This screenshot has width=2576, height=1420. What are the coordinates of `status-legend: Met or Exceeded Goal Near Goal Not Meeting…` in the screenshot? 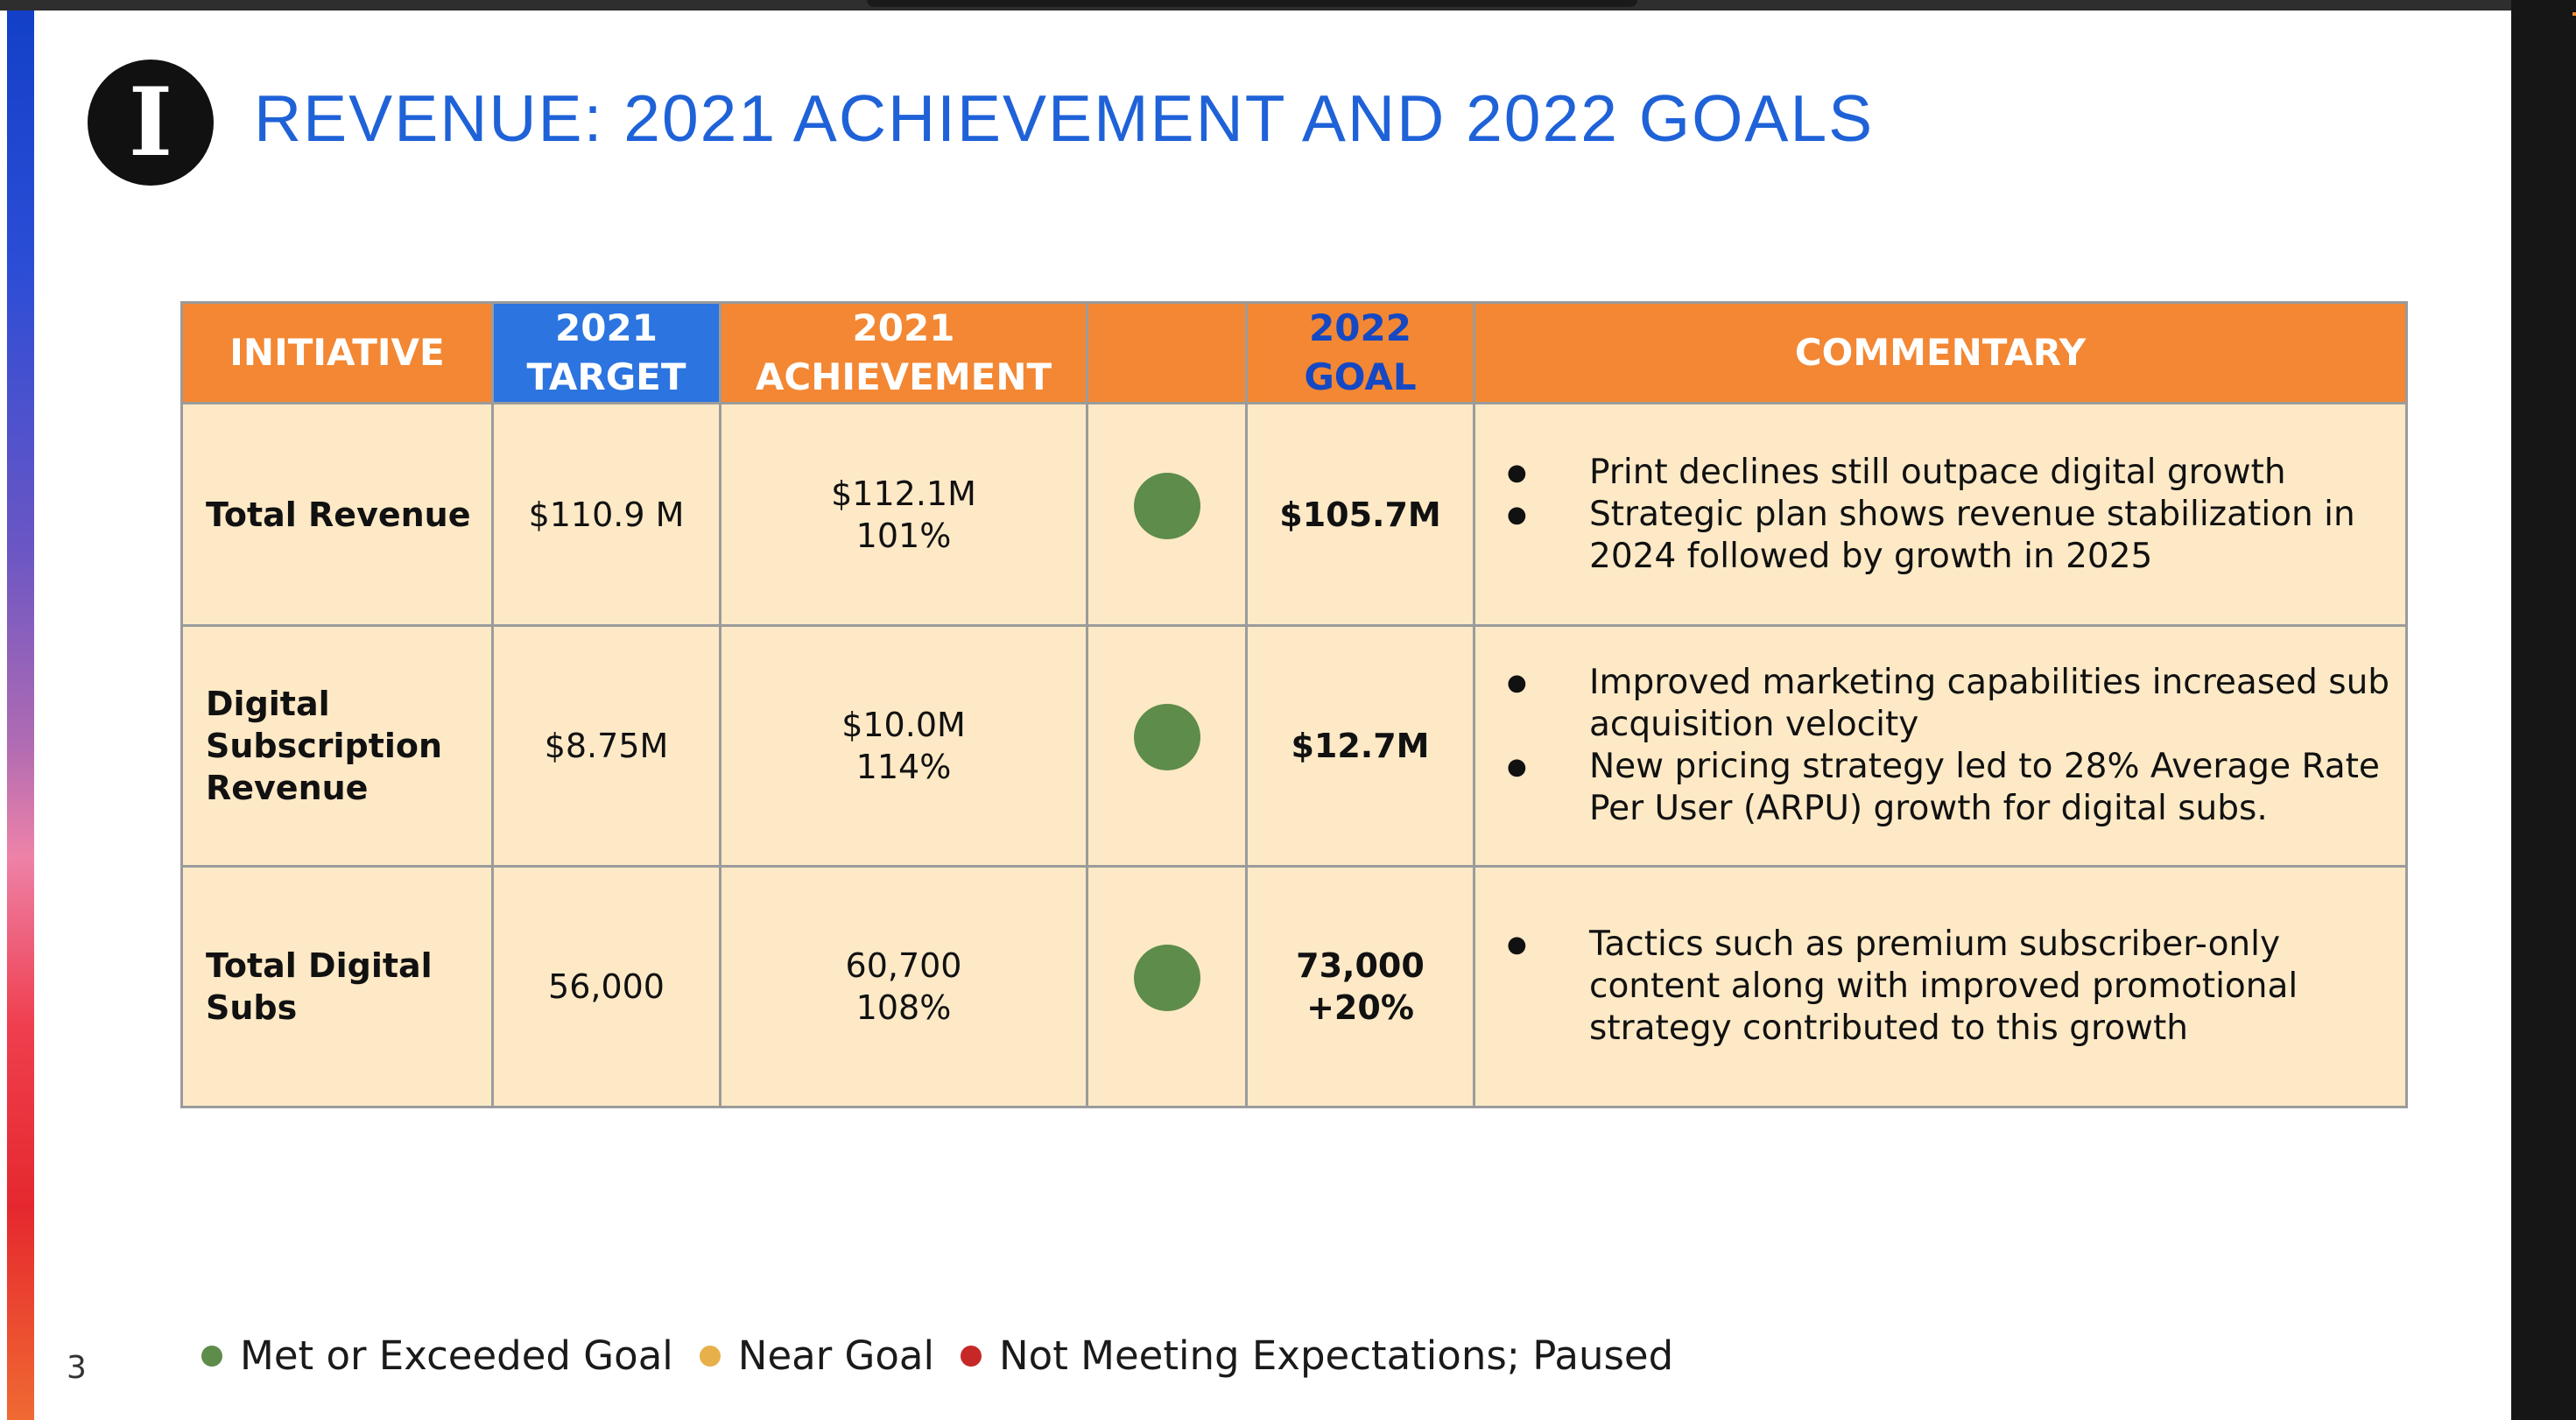 It's located at (950, 1356).